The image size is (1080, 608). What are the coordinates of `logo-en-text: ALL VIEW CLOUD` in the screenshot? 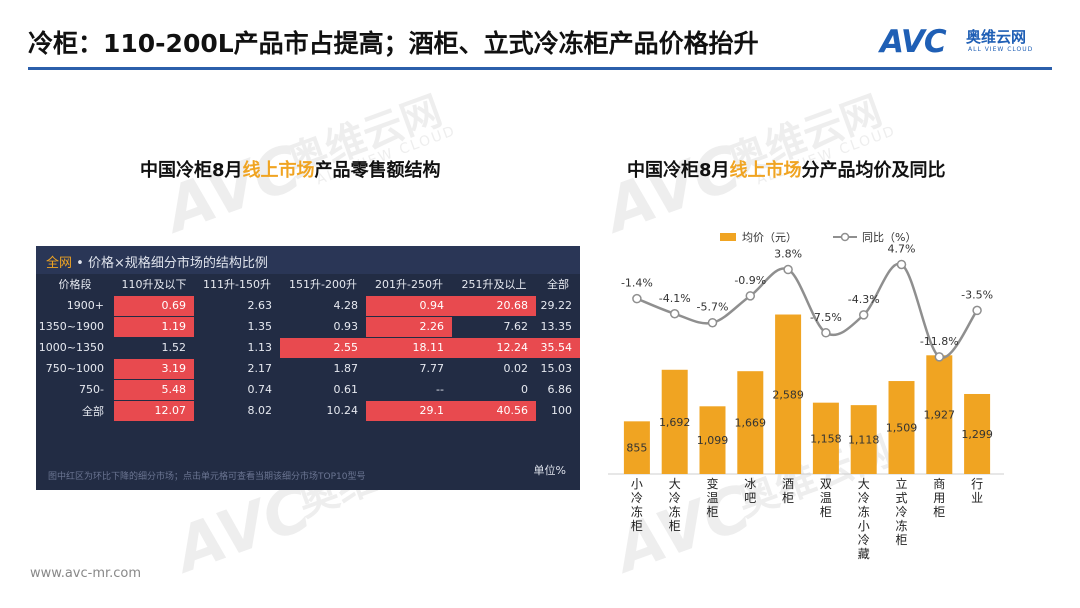 It's located at (1001, 49).